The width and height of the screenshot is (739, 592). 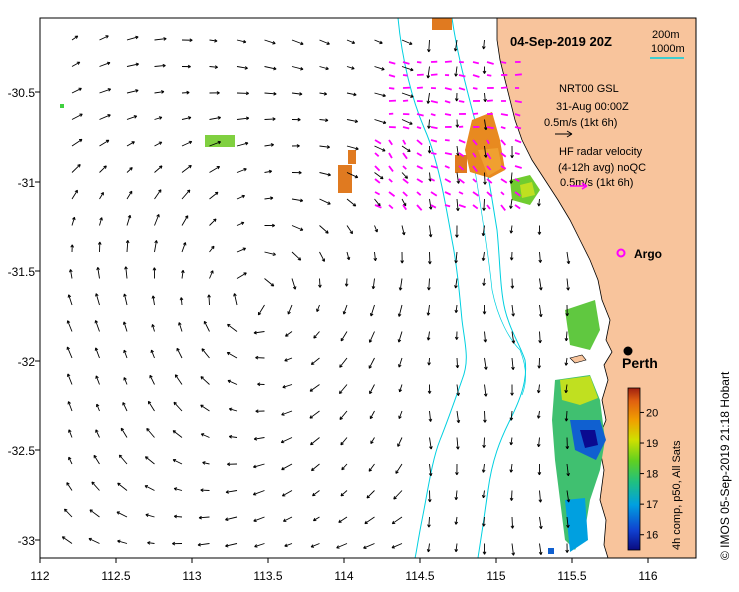 I want to click on radar-label-1: HF radar velocity, so click(x=601, y=152).